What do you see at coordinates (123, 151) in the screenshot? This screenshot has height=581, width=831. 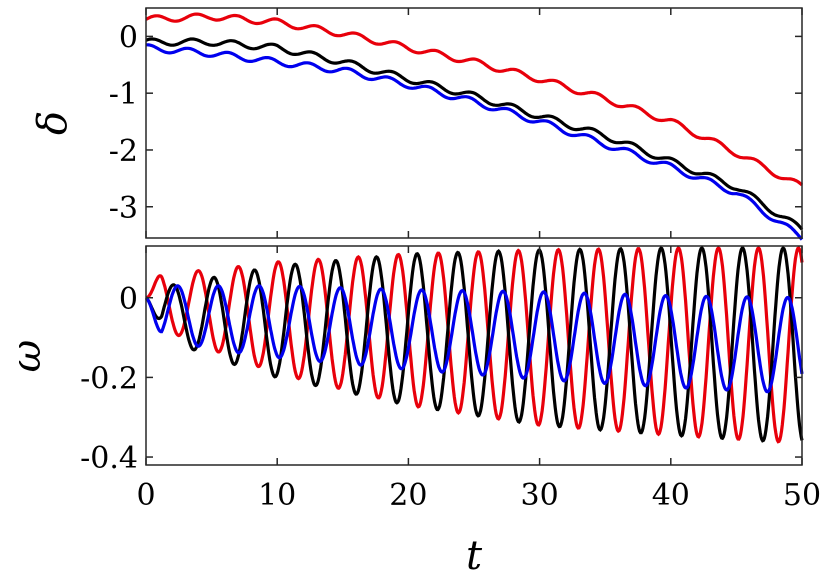 I see `delta-y-tick-label: -2` at bounding box center [123, 151].